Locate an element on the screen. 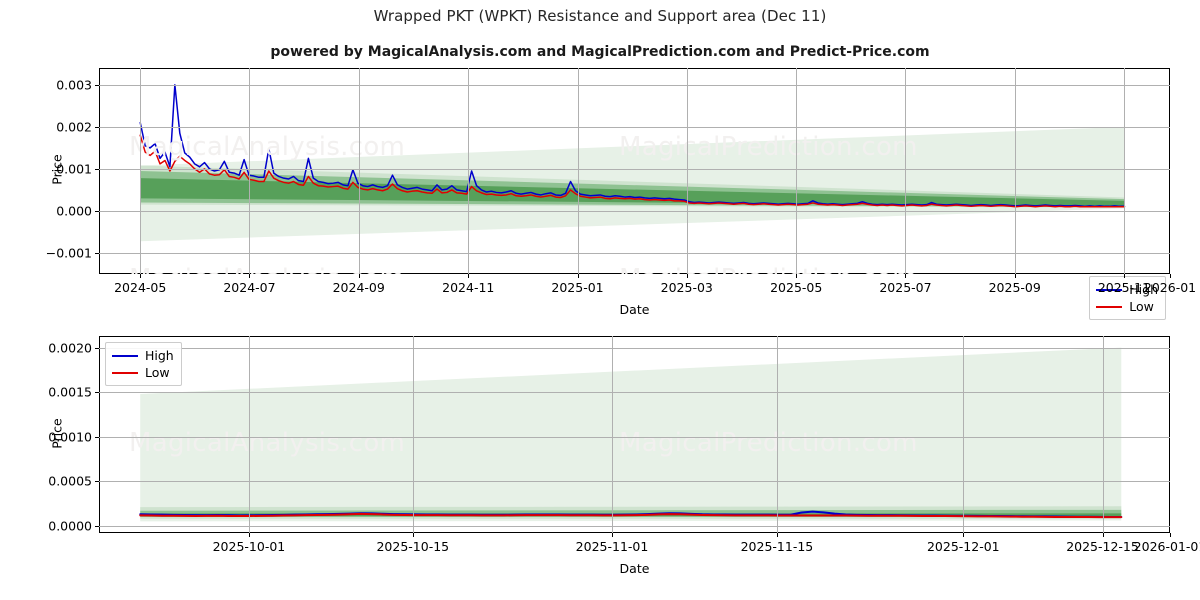  x-tick-label: 2025-11-01 is located at coordinates (612, 546).